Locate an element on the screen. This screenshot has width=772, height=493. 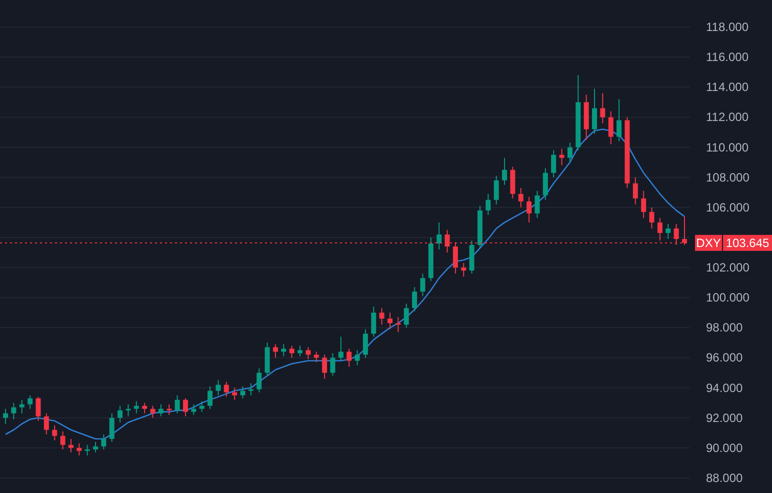
y-tick-label: 106.000 is located at coordinates (728, 207).